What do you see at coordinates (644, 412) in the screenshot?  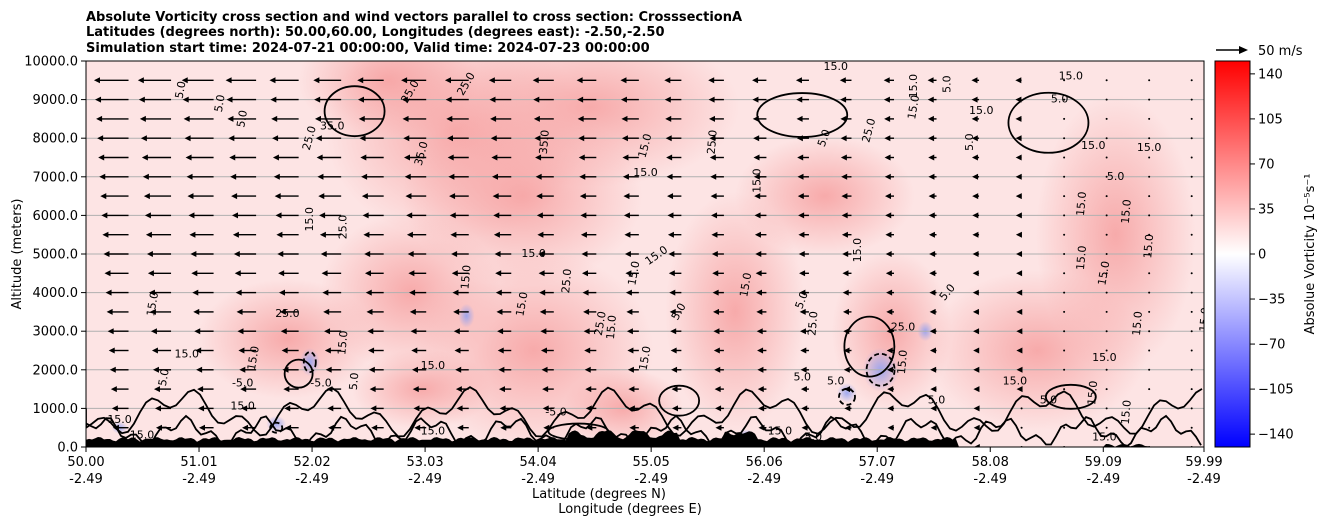 I see `contour-line-low` at bounding box center [644, 412].